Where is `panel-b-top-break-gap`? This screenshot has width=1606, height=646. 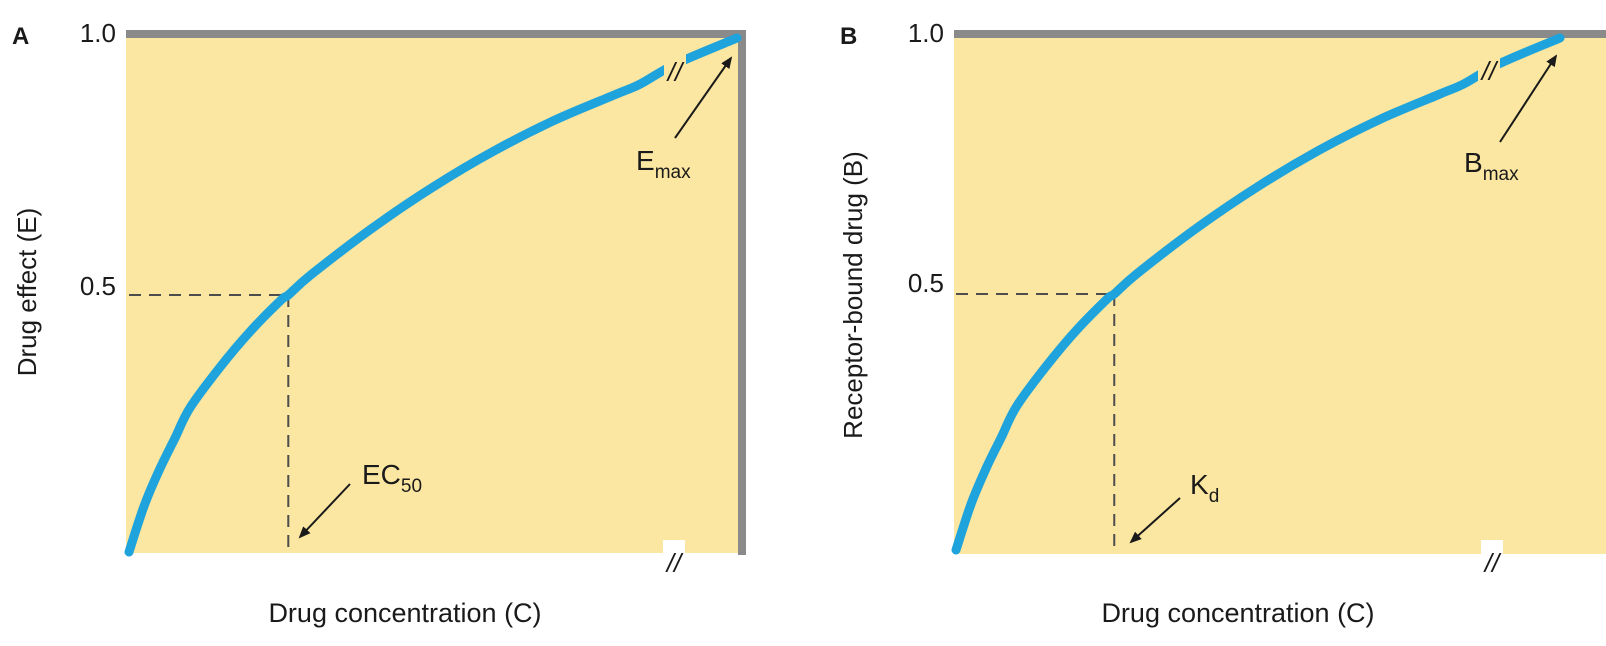 panel-b-top-break-gap is located at coordinates (1489, 69).